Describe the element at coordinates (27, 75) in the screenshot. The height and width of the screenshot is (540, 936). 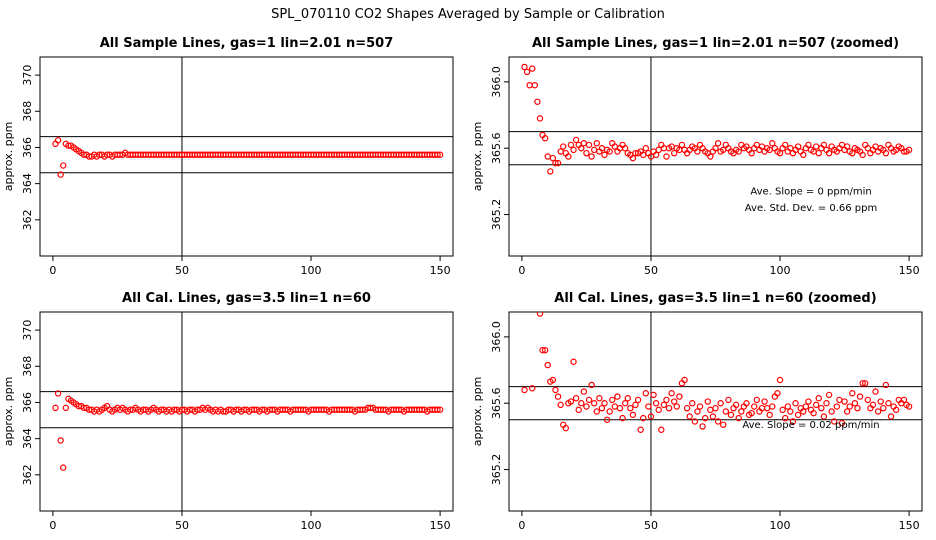
I see `y-tick-label: 370` at that location.